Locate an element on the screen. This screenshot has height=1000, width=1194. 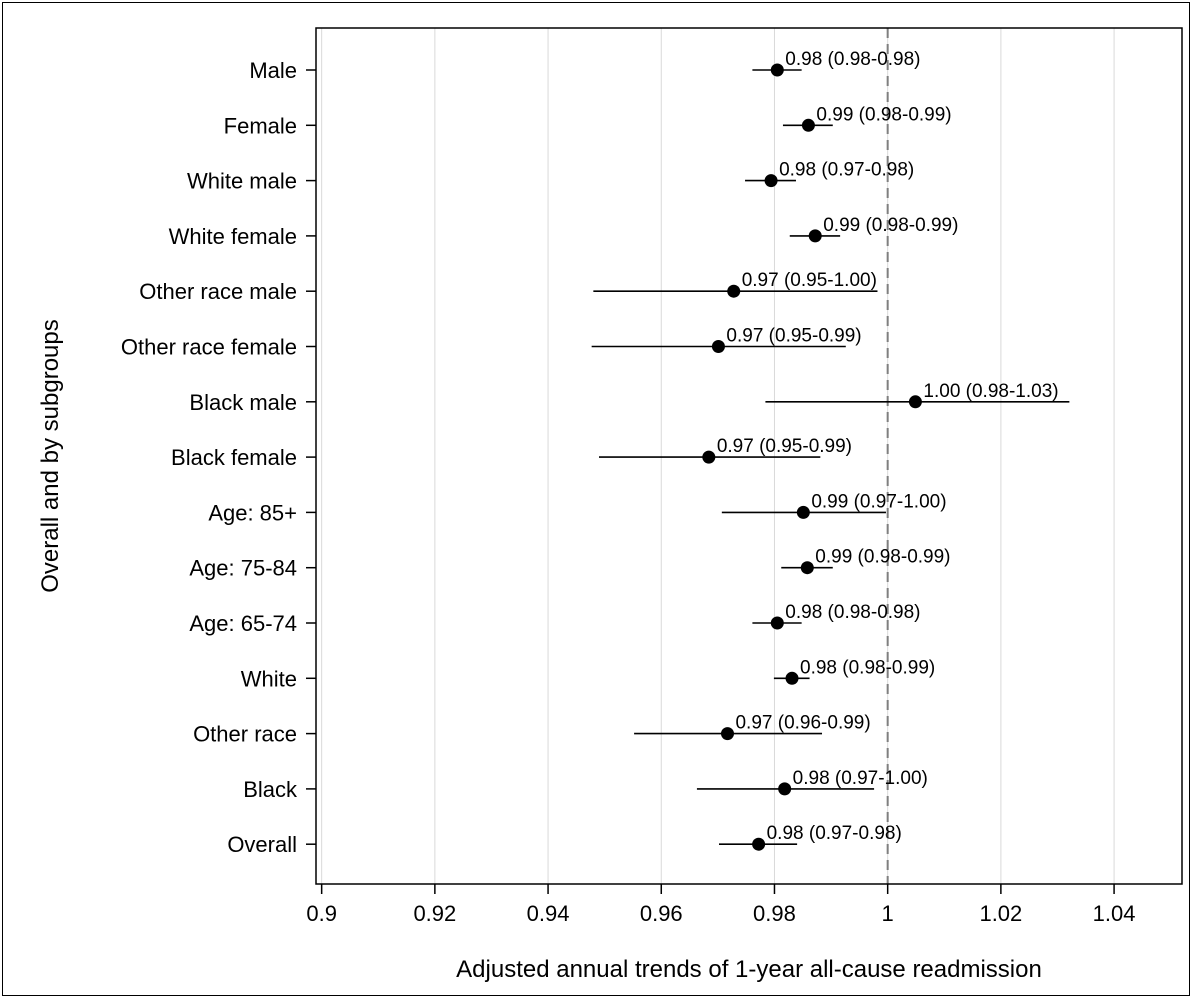
x-tick-label: 1.04 is located at coordinates (1114, 913).